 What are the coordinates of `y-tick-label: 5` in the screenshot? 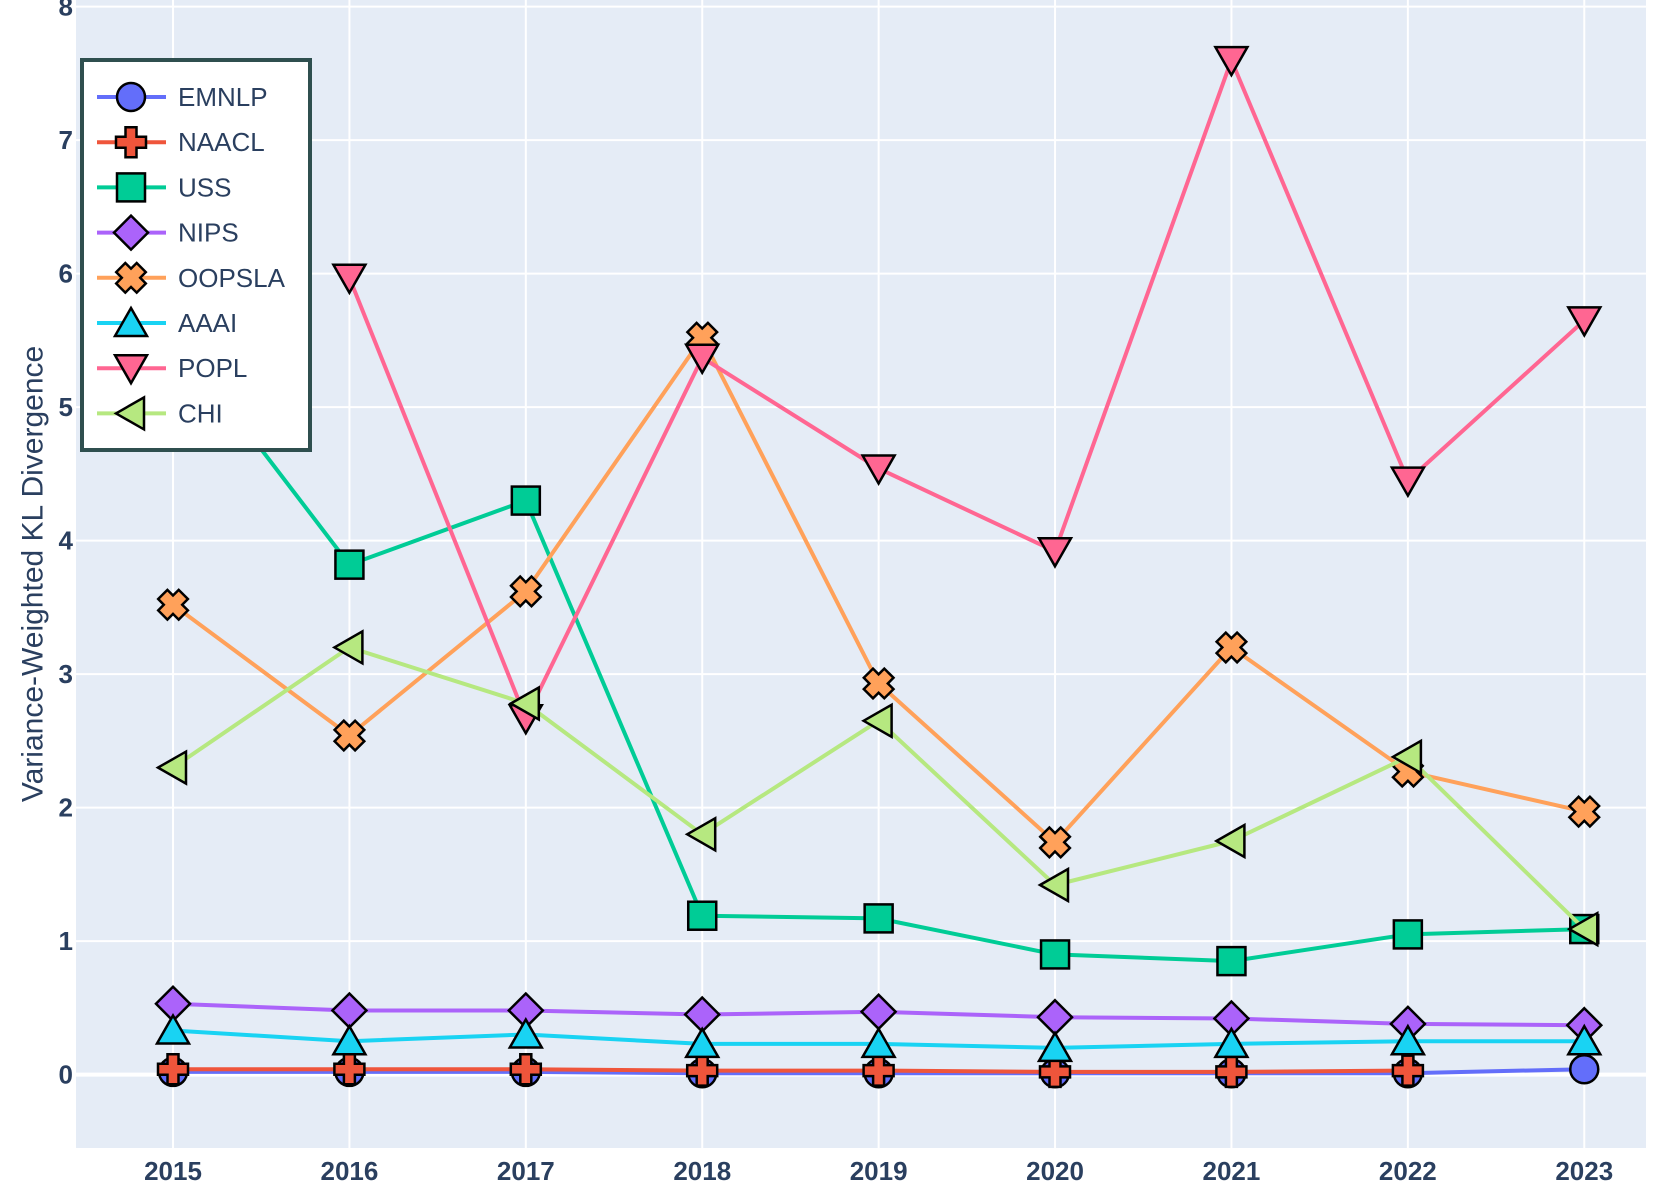 It's located at (66, 407).